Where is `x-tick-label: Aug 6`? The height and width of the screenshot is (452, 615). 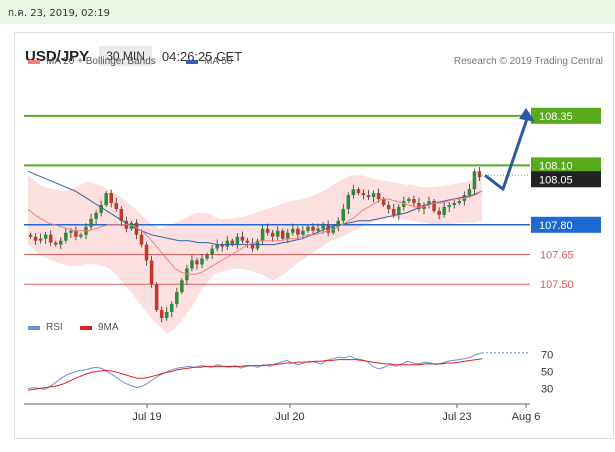
x-tick-label: Aug 6 is located at coordinates (526, 417).